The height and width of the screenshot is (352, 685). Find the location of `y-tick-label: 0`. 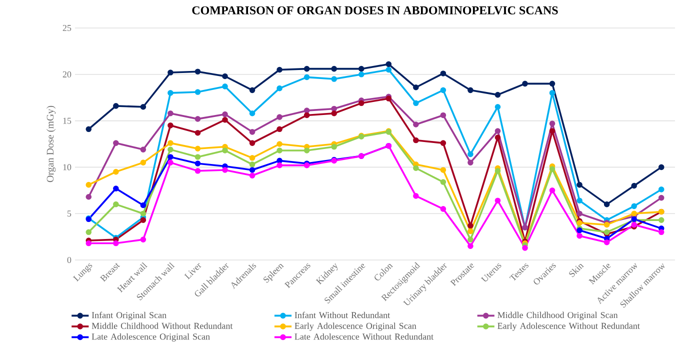

y-tick-label: 0 is located at coordinates (69, 260).